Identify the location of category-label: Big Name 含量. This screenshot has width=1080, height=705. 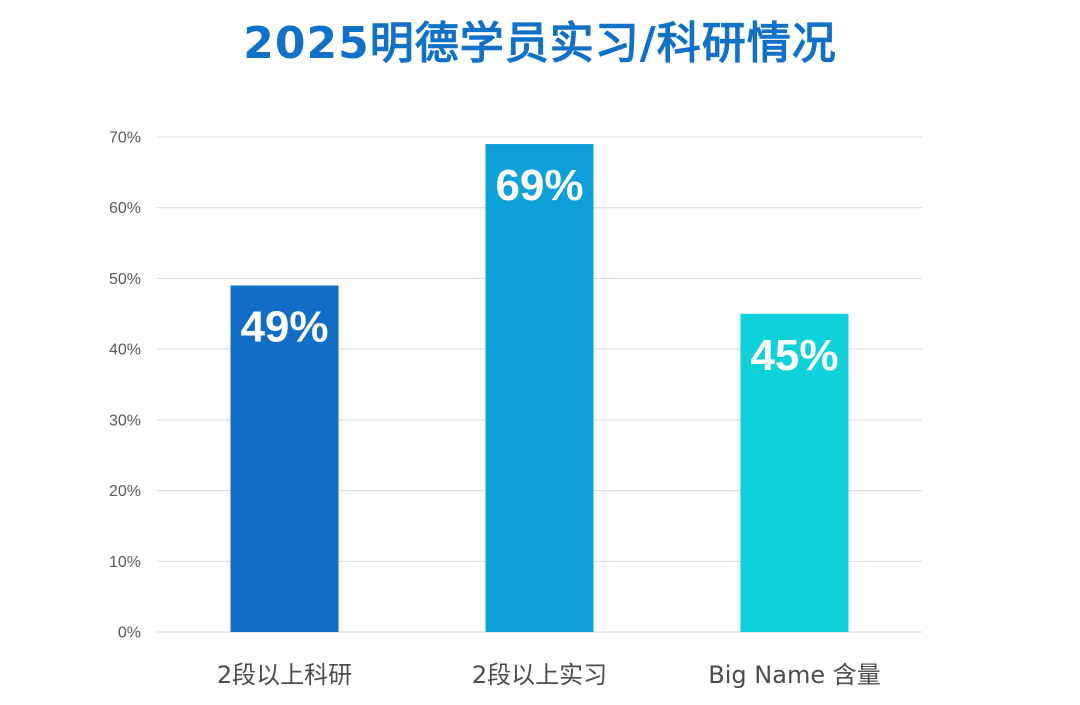
(794, 675).